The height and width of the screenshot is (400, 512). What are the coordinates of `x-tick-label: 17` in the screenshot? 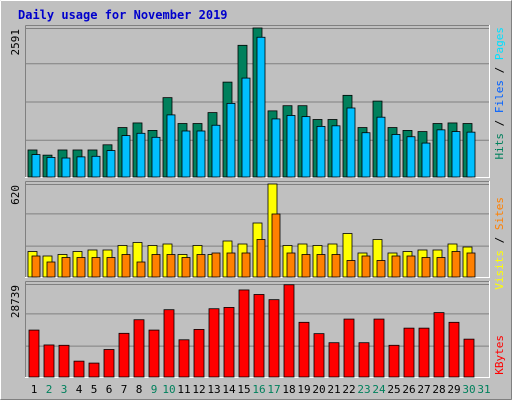 It's located at (273, 389).